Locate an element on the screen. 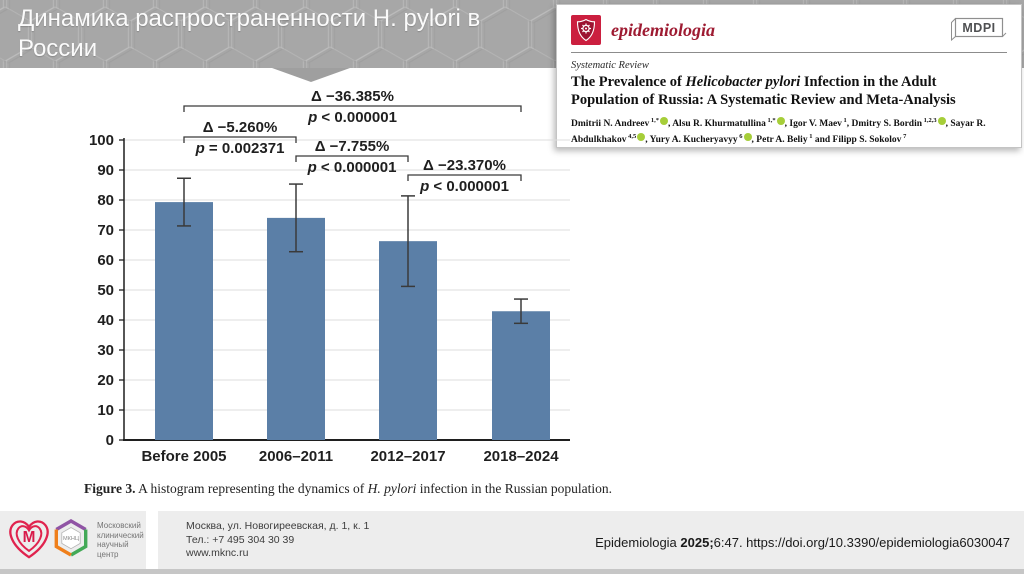  y-tick-label: 40 is located at coordinates (105, 320).